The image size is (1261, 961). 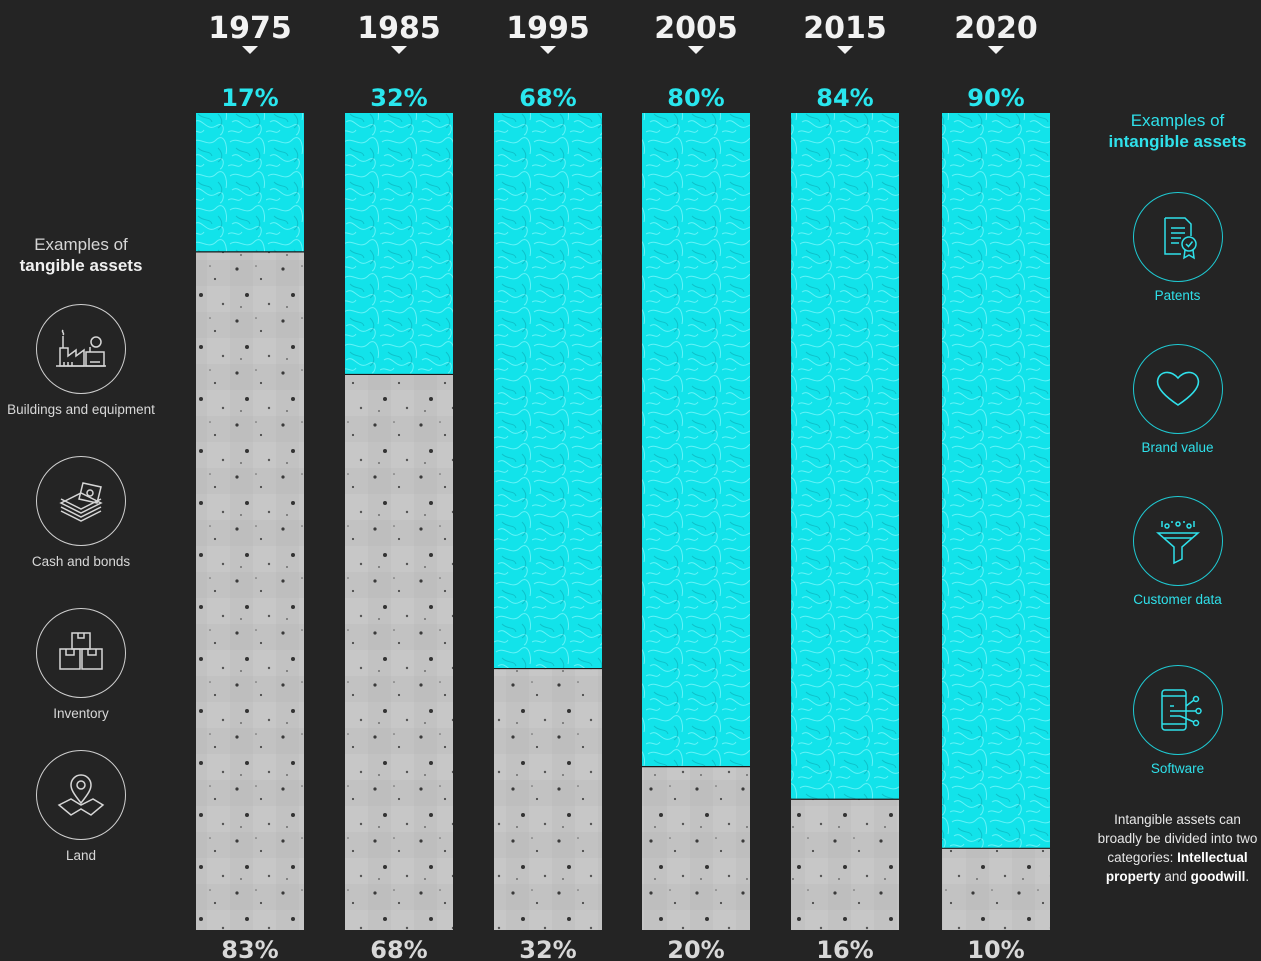 I want to click on note-text-end: ., so click(x=1247, y=876).